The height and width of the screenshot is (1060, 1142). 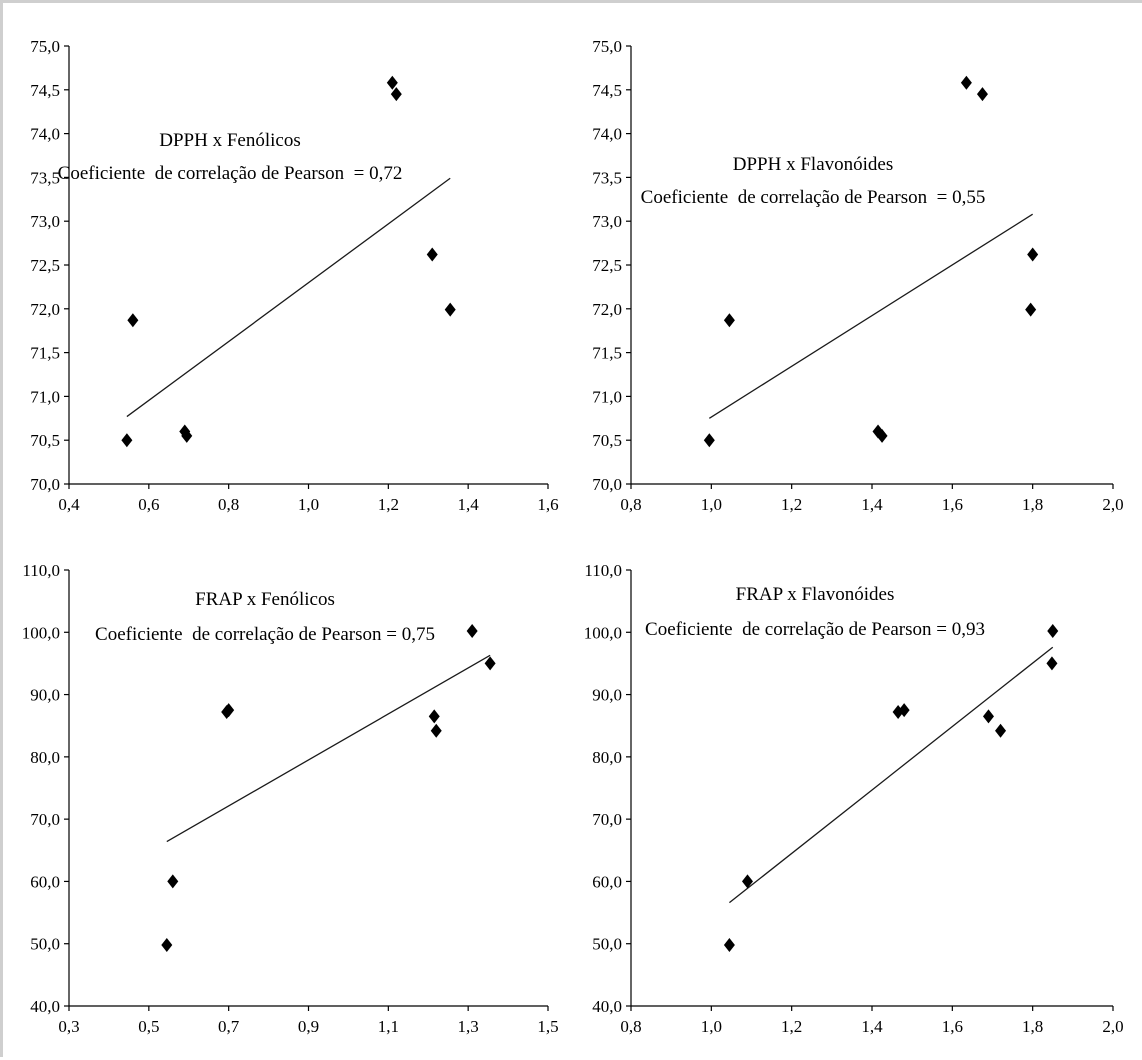 What do you see at coordinates (1112, 504) in the screenshot?
I see `x-tick-label: 2,0` at bounding box center [1112, 504].